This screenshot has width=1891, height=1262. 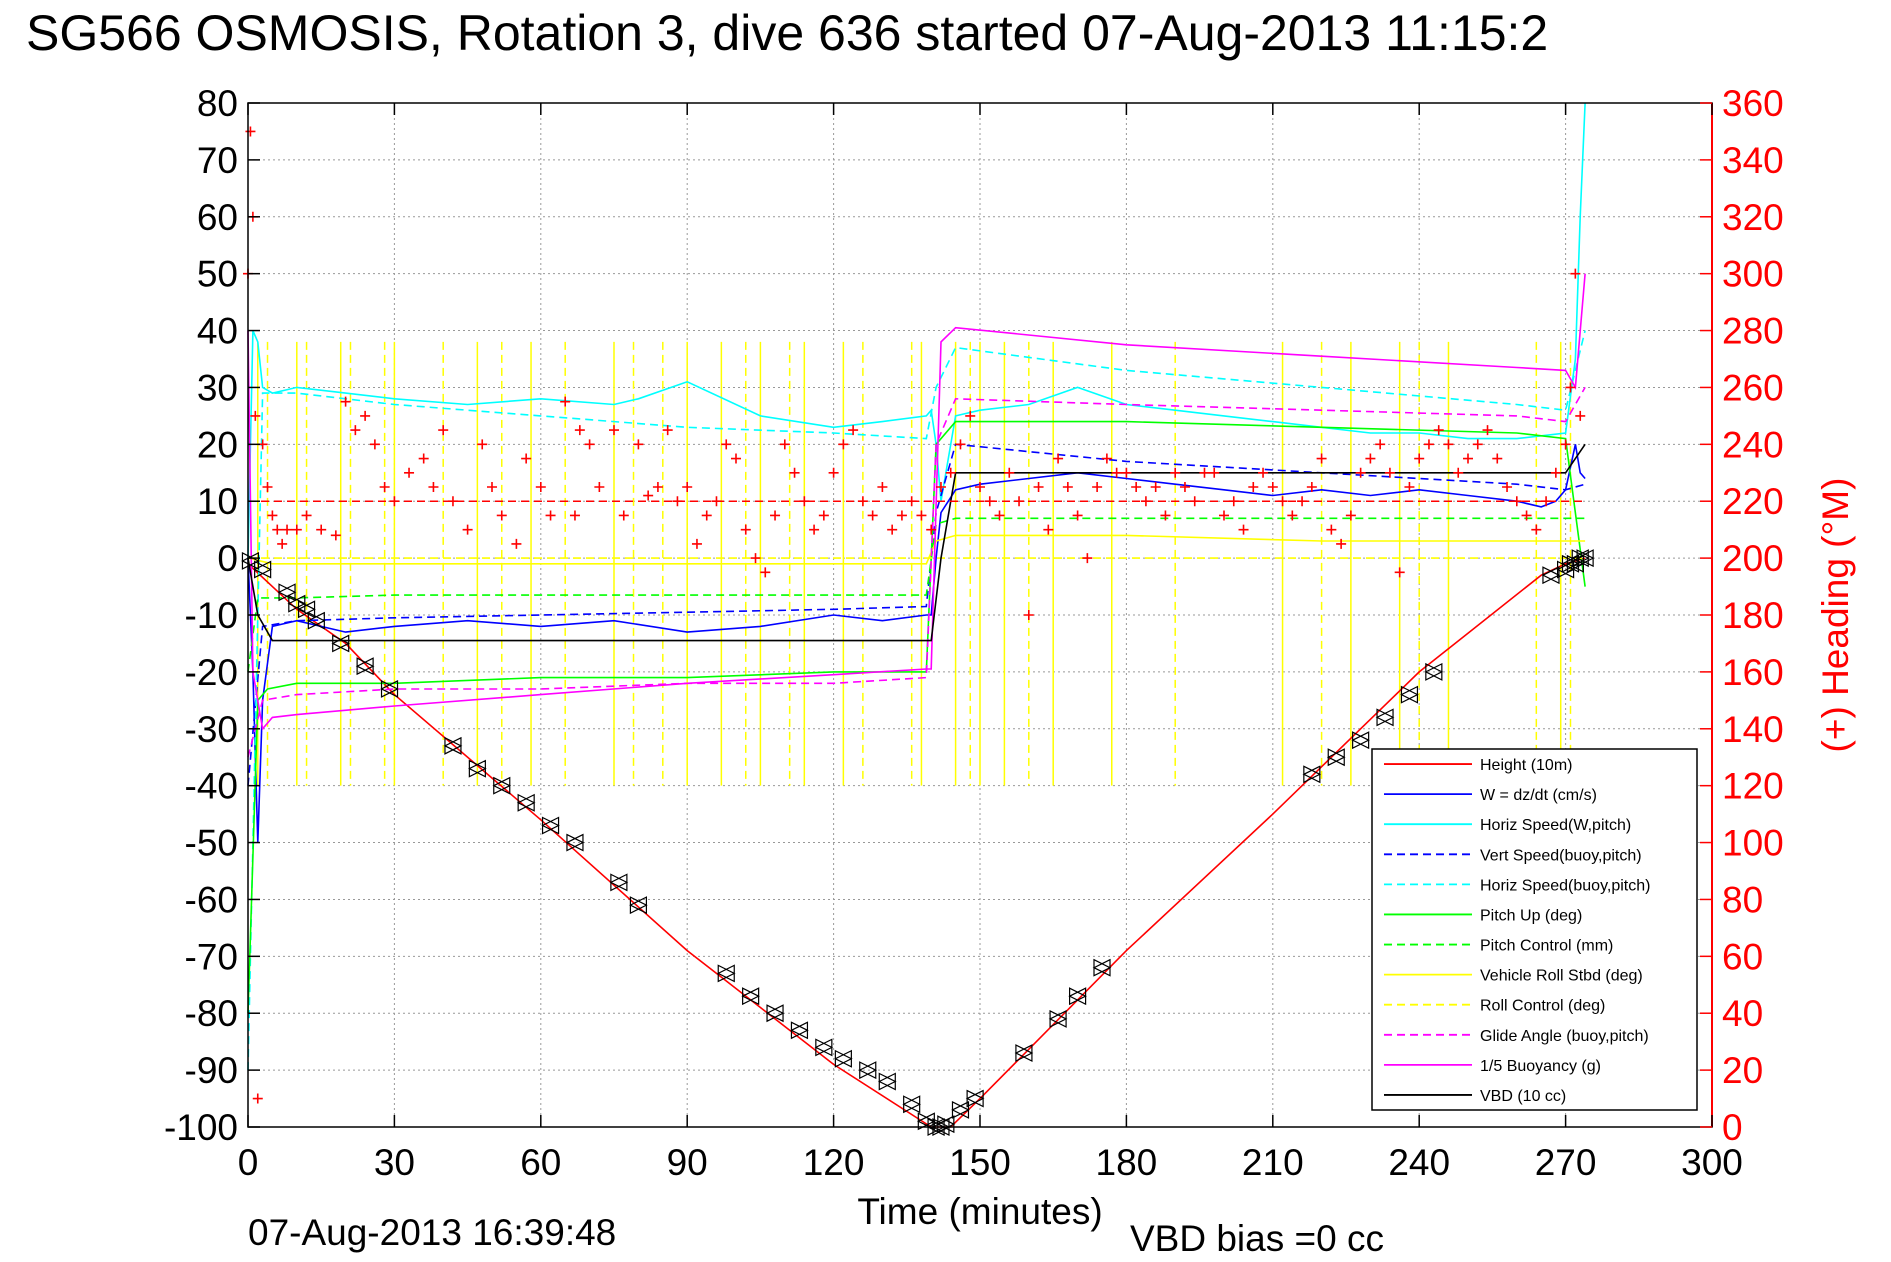 I want to click on legend-label: Vehicle Roll Stbd (deg), so click(x=1561, y=976).